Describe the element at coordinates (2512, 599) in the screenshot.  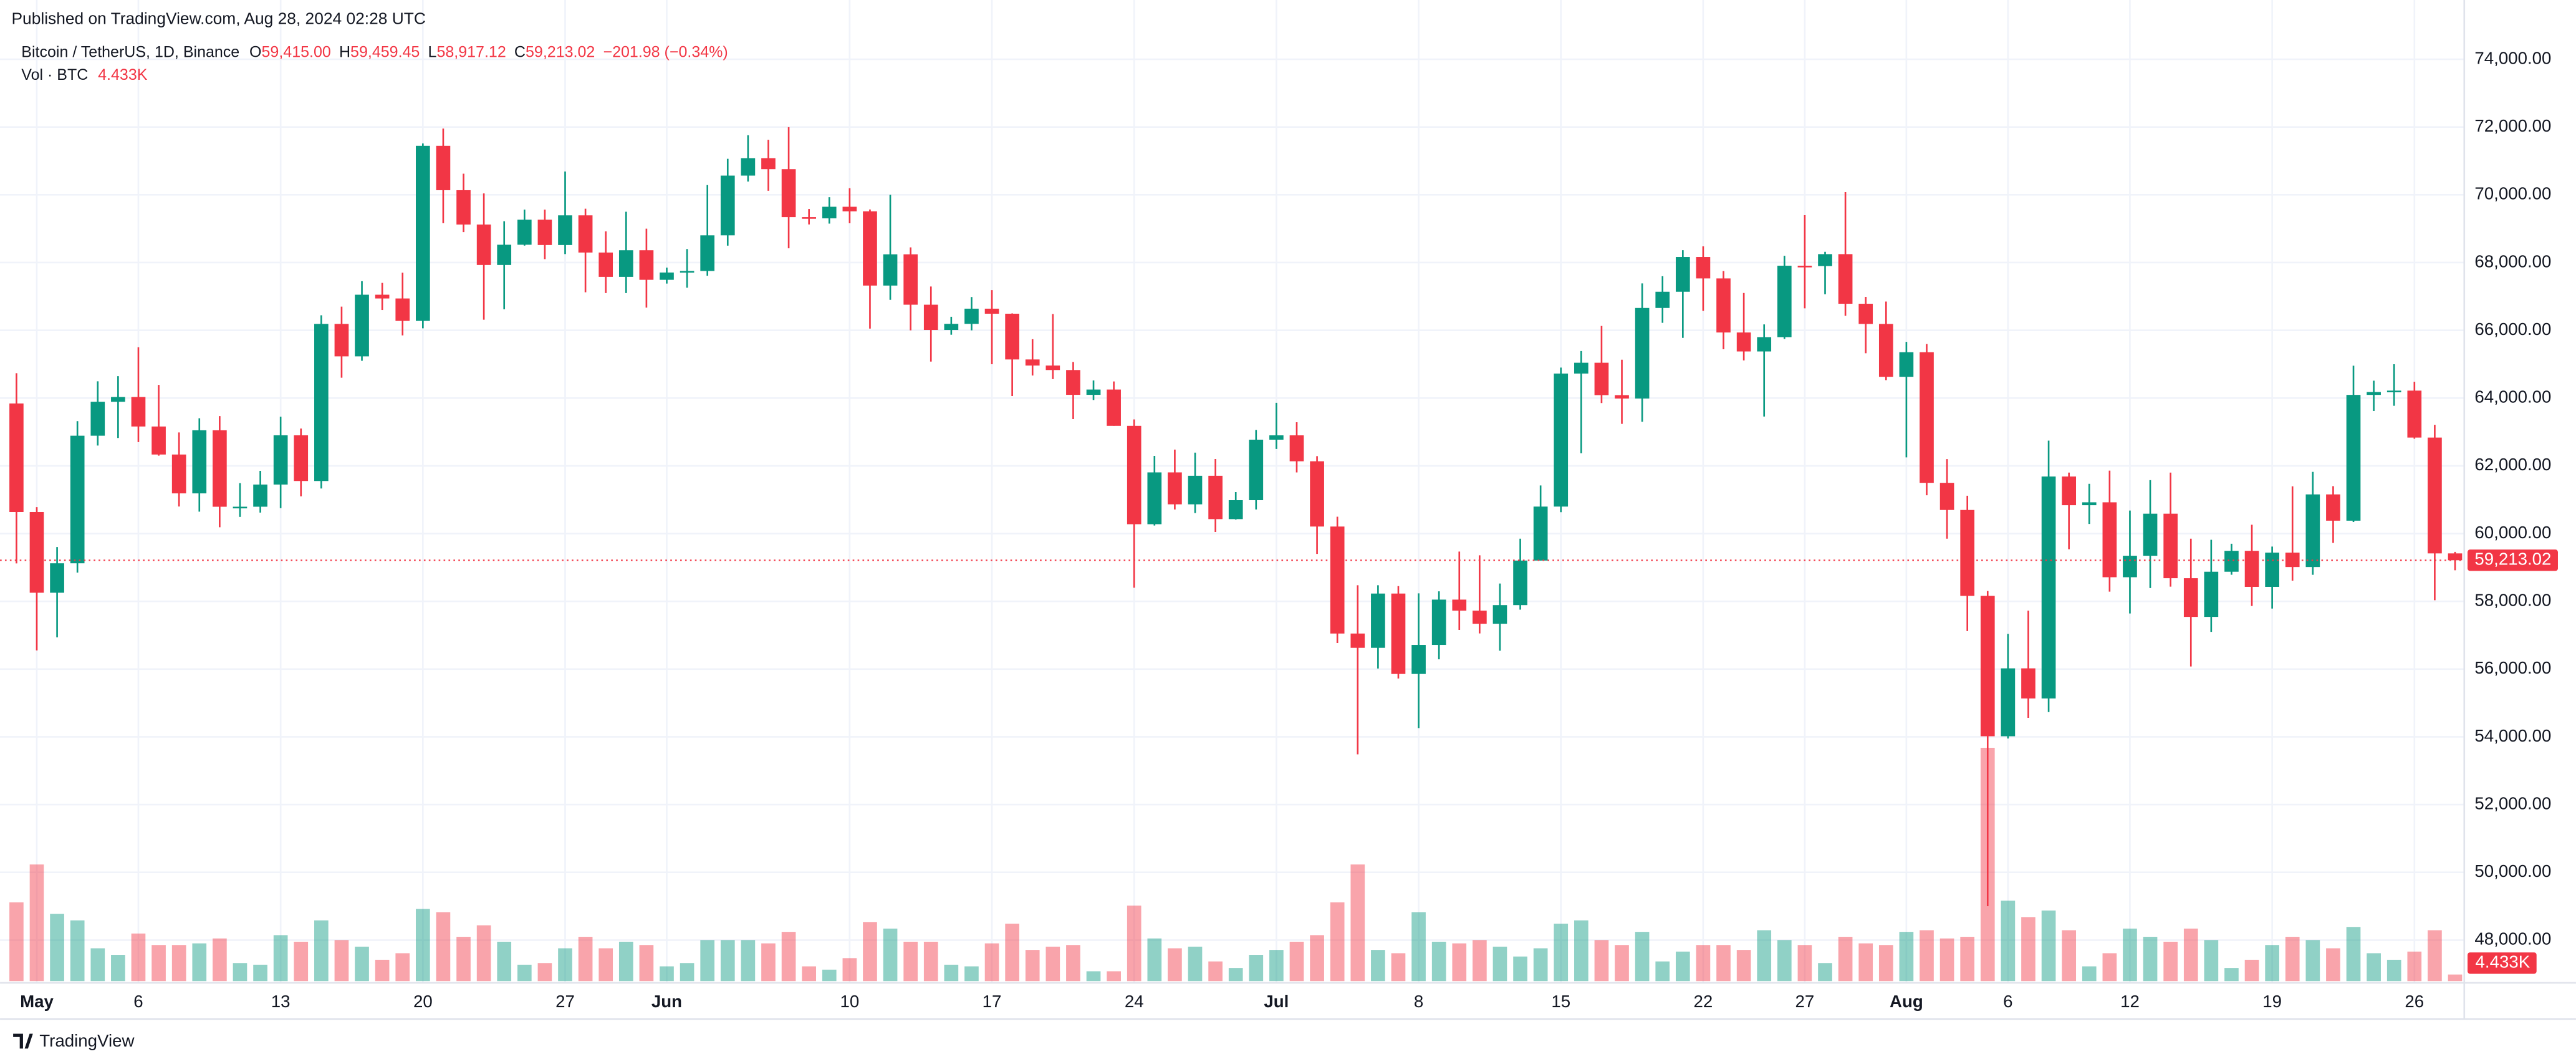
I see `y-tick-label: 58,000.00` at that location.